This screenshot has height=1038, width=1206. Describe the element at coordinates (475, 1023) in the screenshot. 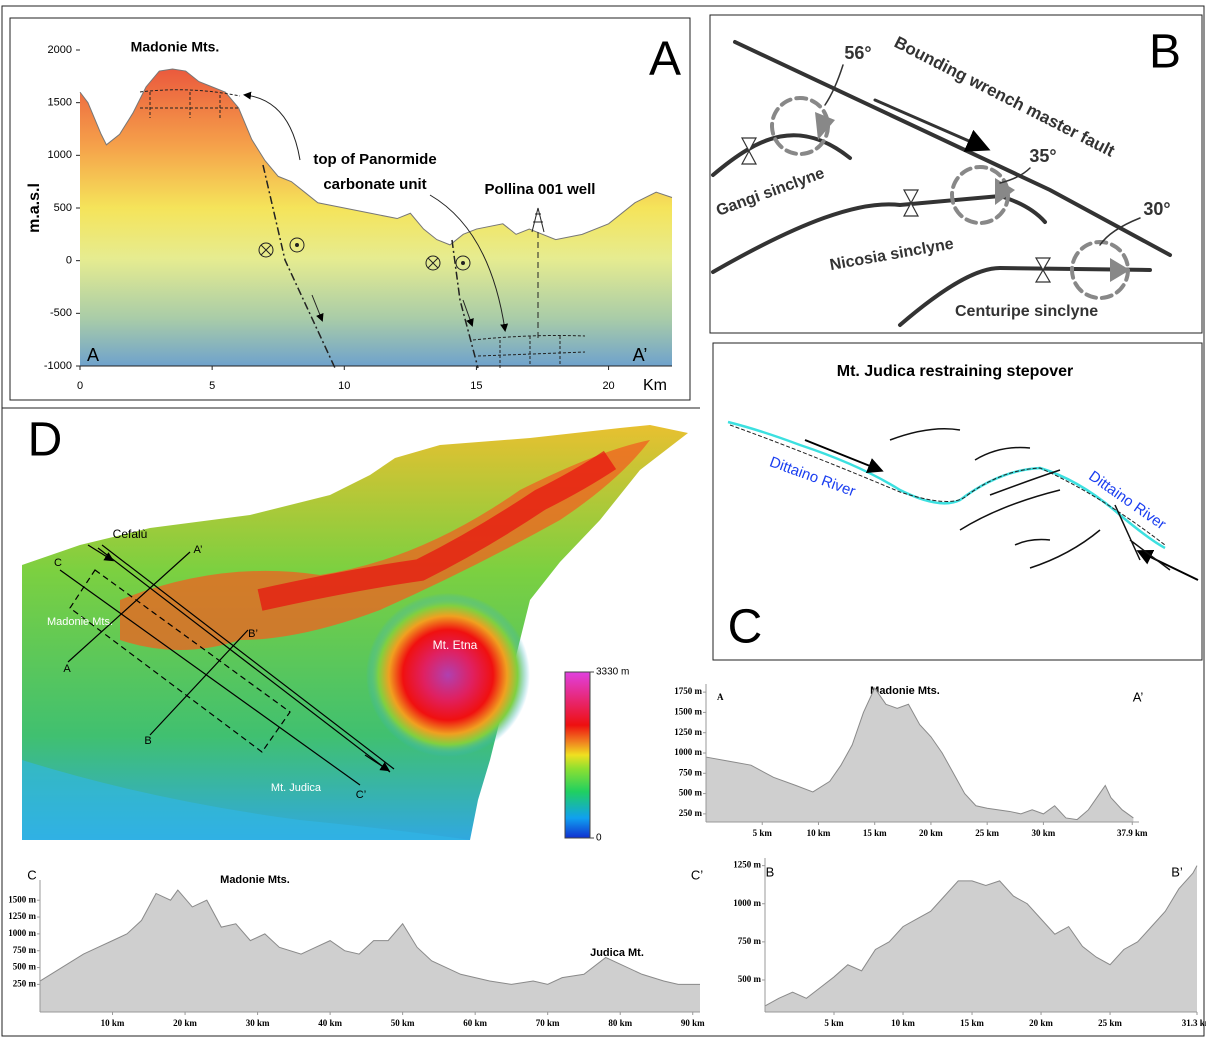

I see `x-tick-label: 60 km` at that location.